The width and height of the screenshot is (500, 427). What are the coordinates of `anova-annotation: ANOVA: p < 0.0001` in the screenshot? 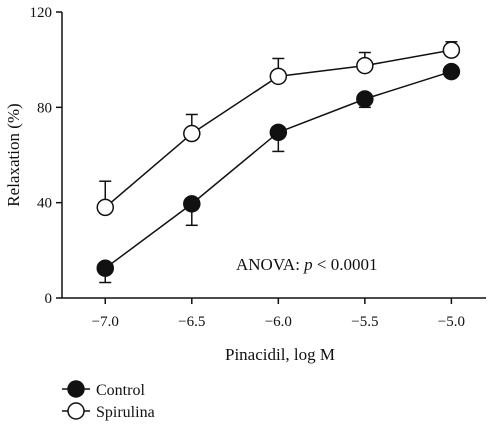 It's located at (307, 264).